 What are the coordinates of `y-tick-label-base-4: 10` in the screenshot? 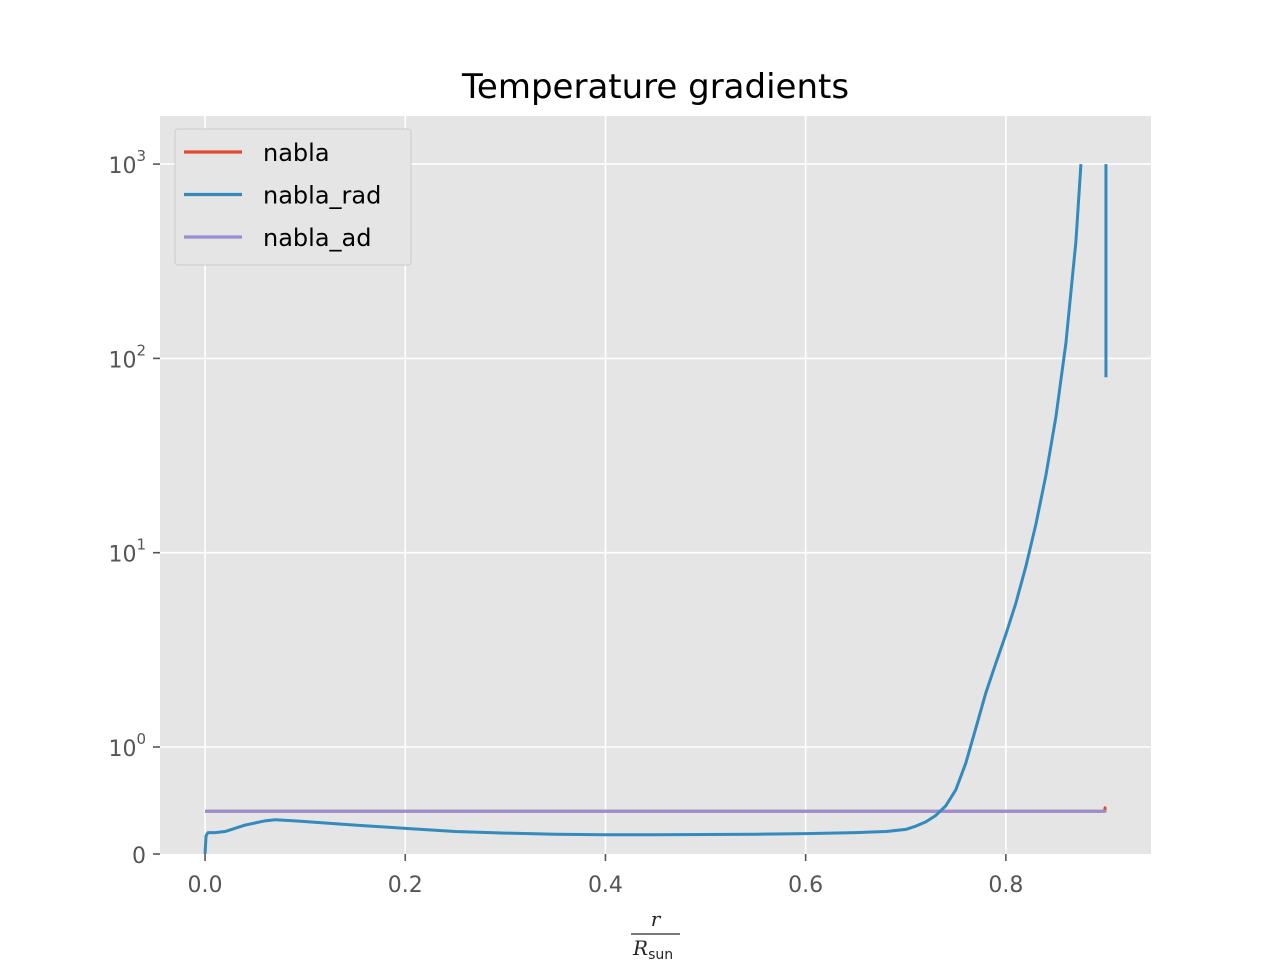 It's located at (122, 166).